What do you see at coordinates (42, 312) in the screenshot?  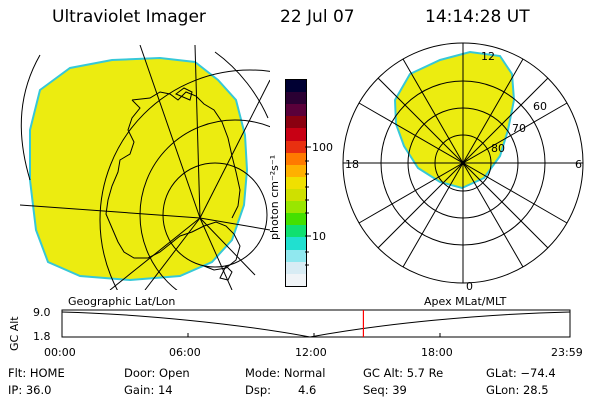 I see `altitude-tick-high: 9.0` at bounding box center [42, 312].